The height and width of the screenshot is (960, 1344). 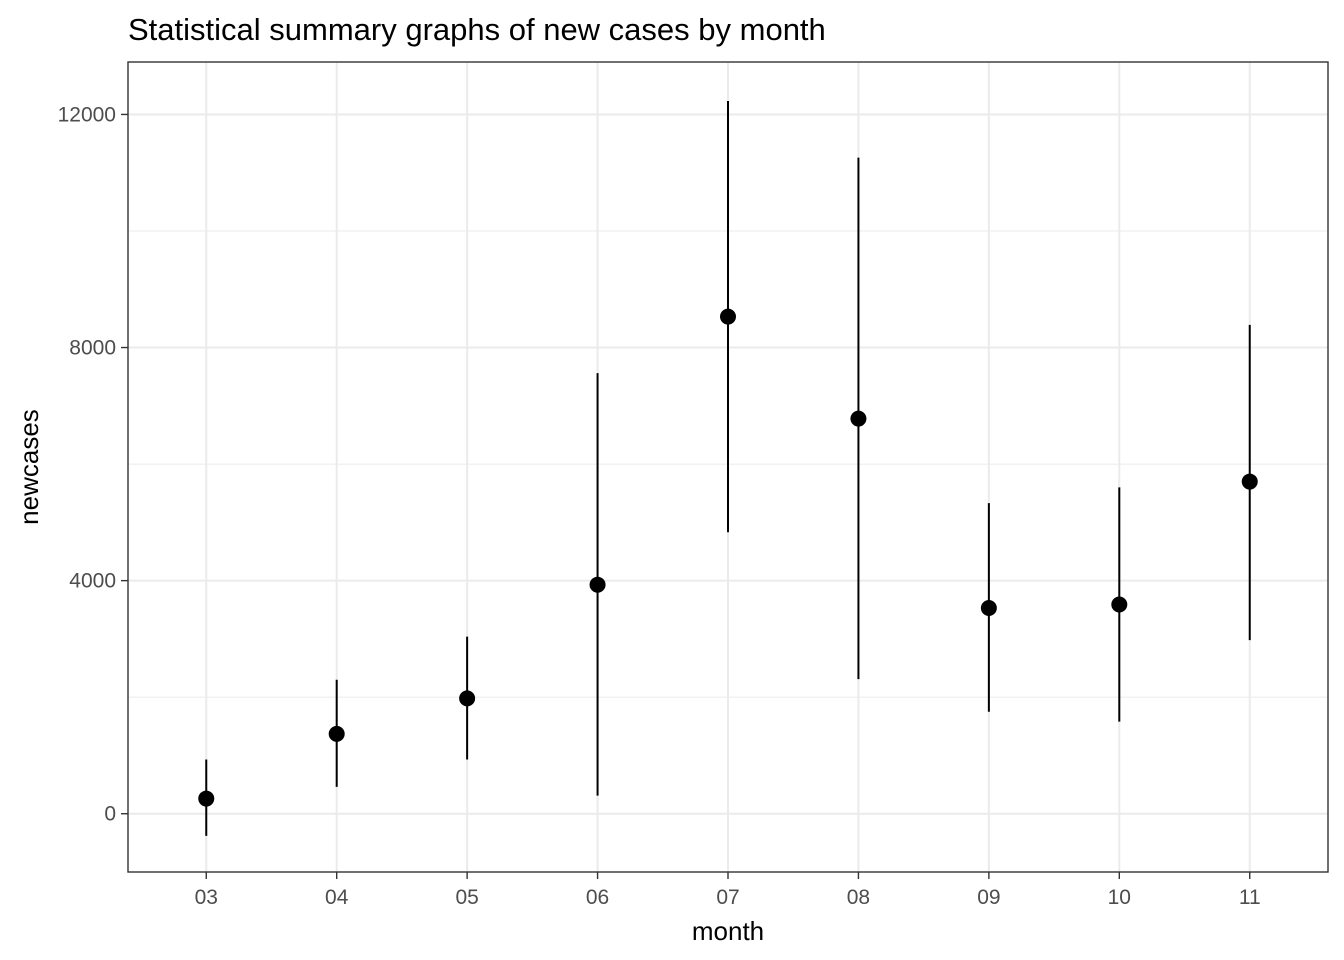 I want to click on x-tick-label: 04, so click(x=337, y=897).